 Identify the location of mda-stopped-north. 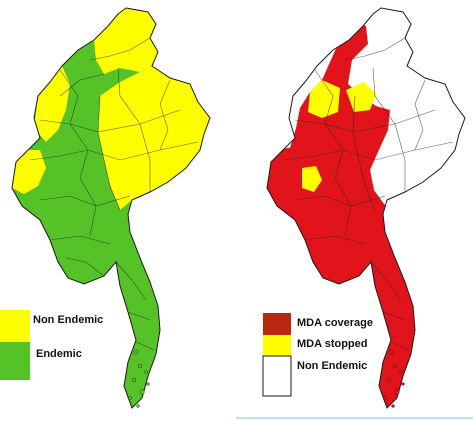
(324, 99).